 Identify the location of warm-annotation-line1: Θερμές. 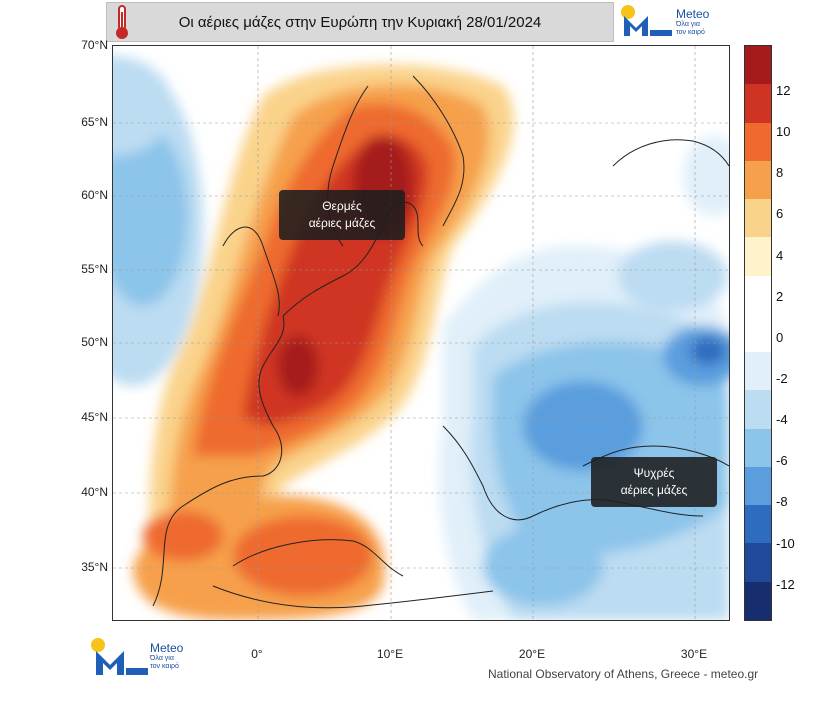
(342, 206).